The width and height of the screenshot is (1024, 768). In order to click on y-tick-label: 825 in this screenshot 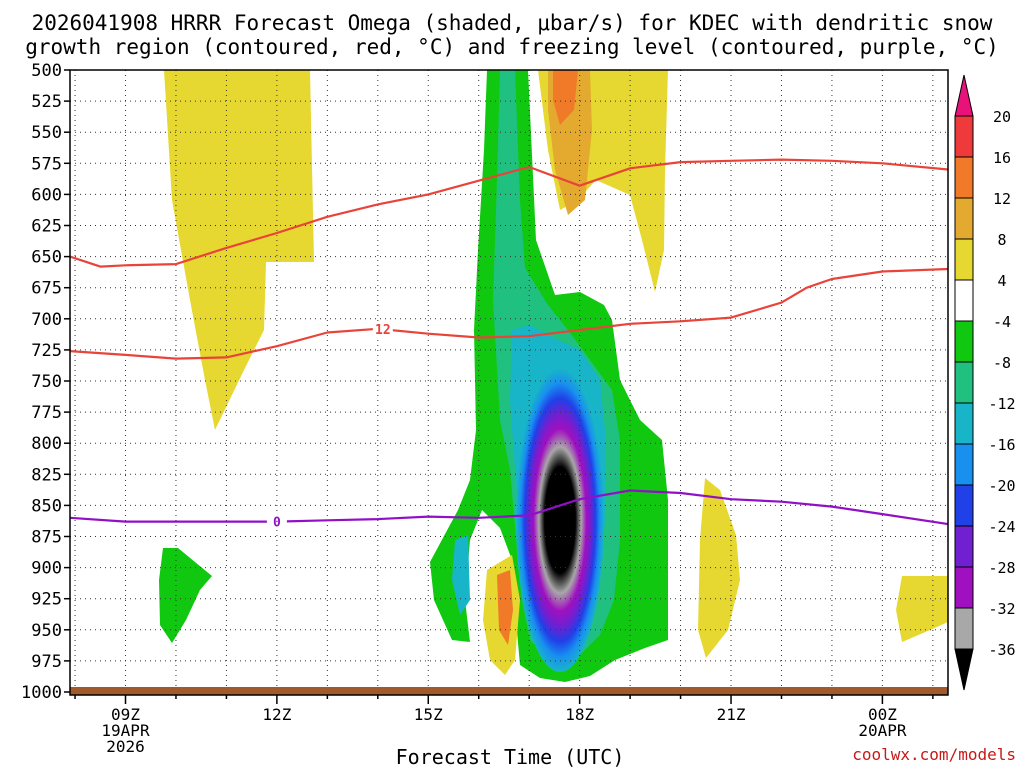, I will do `click(46, 475)`.